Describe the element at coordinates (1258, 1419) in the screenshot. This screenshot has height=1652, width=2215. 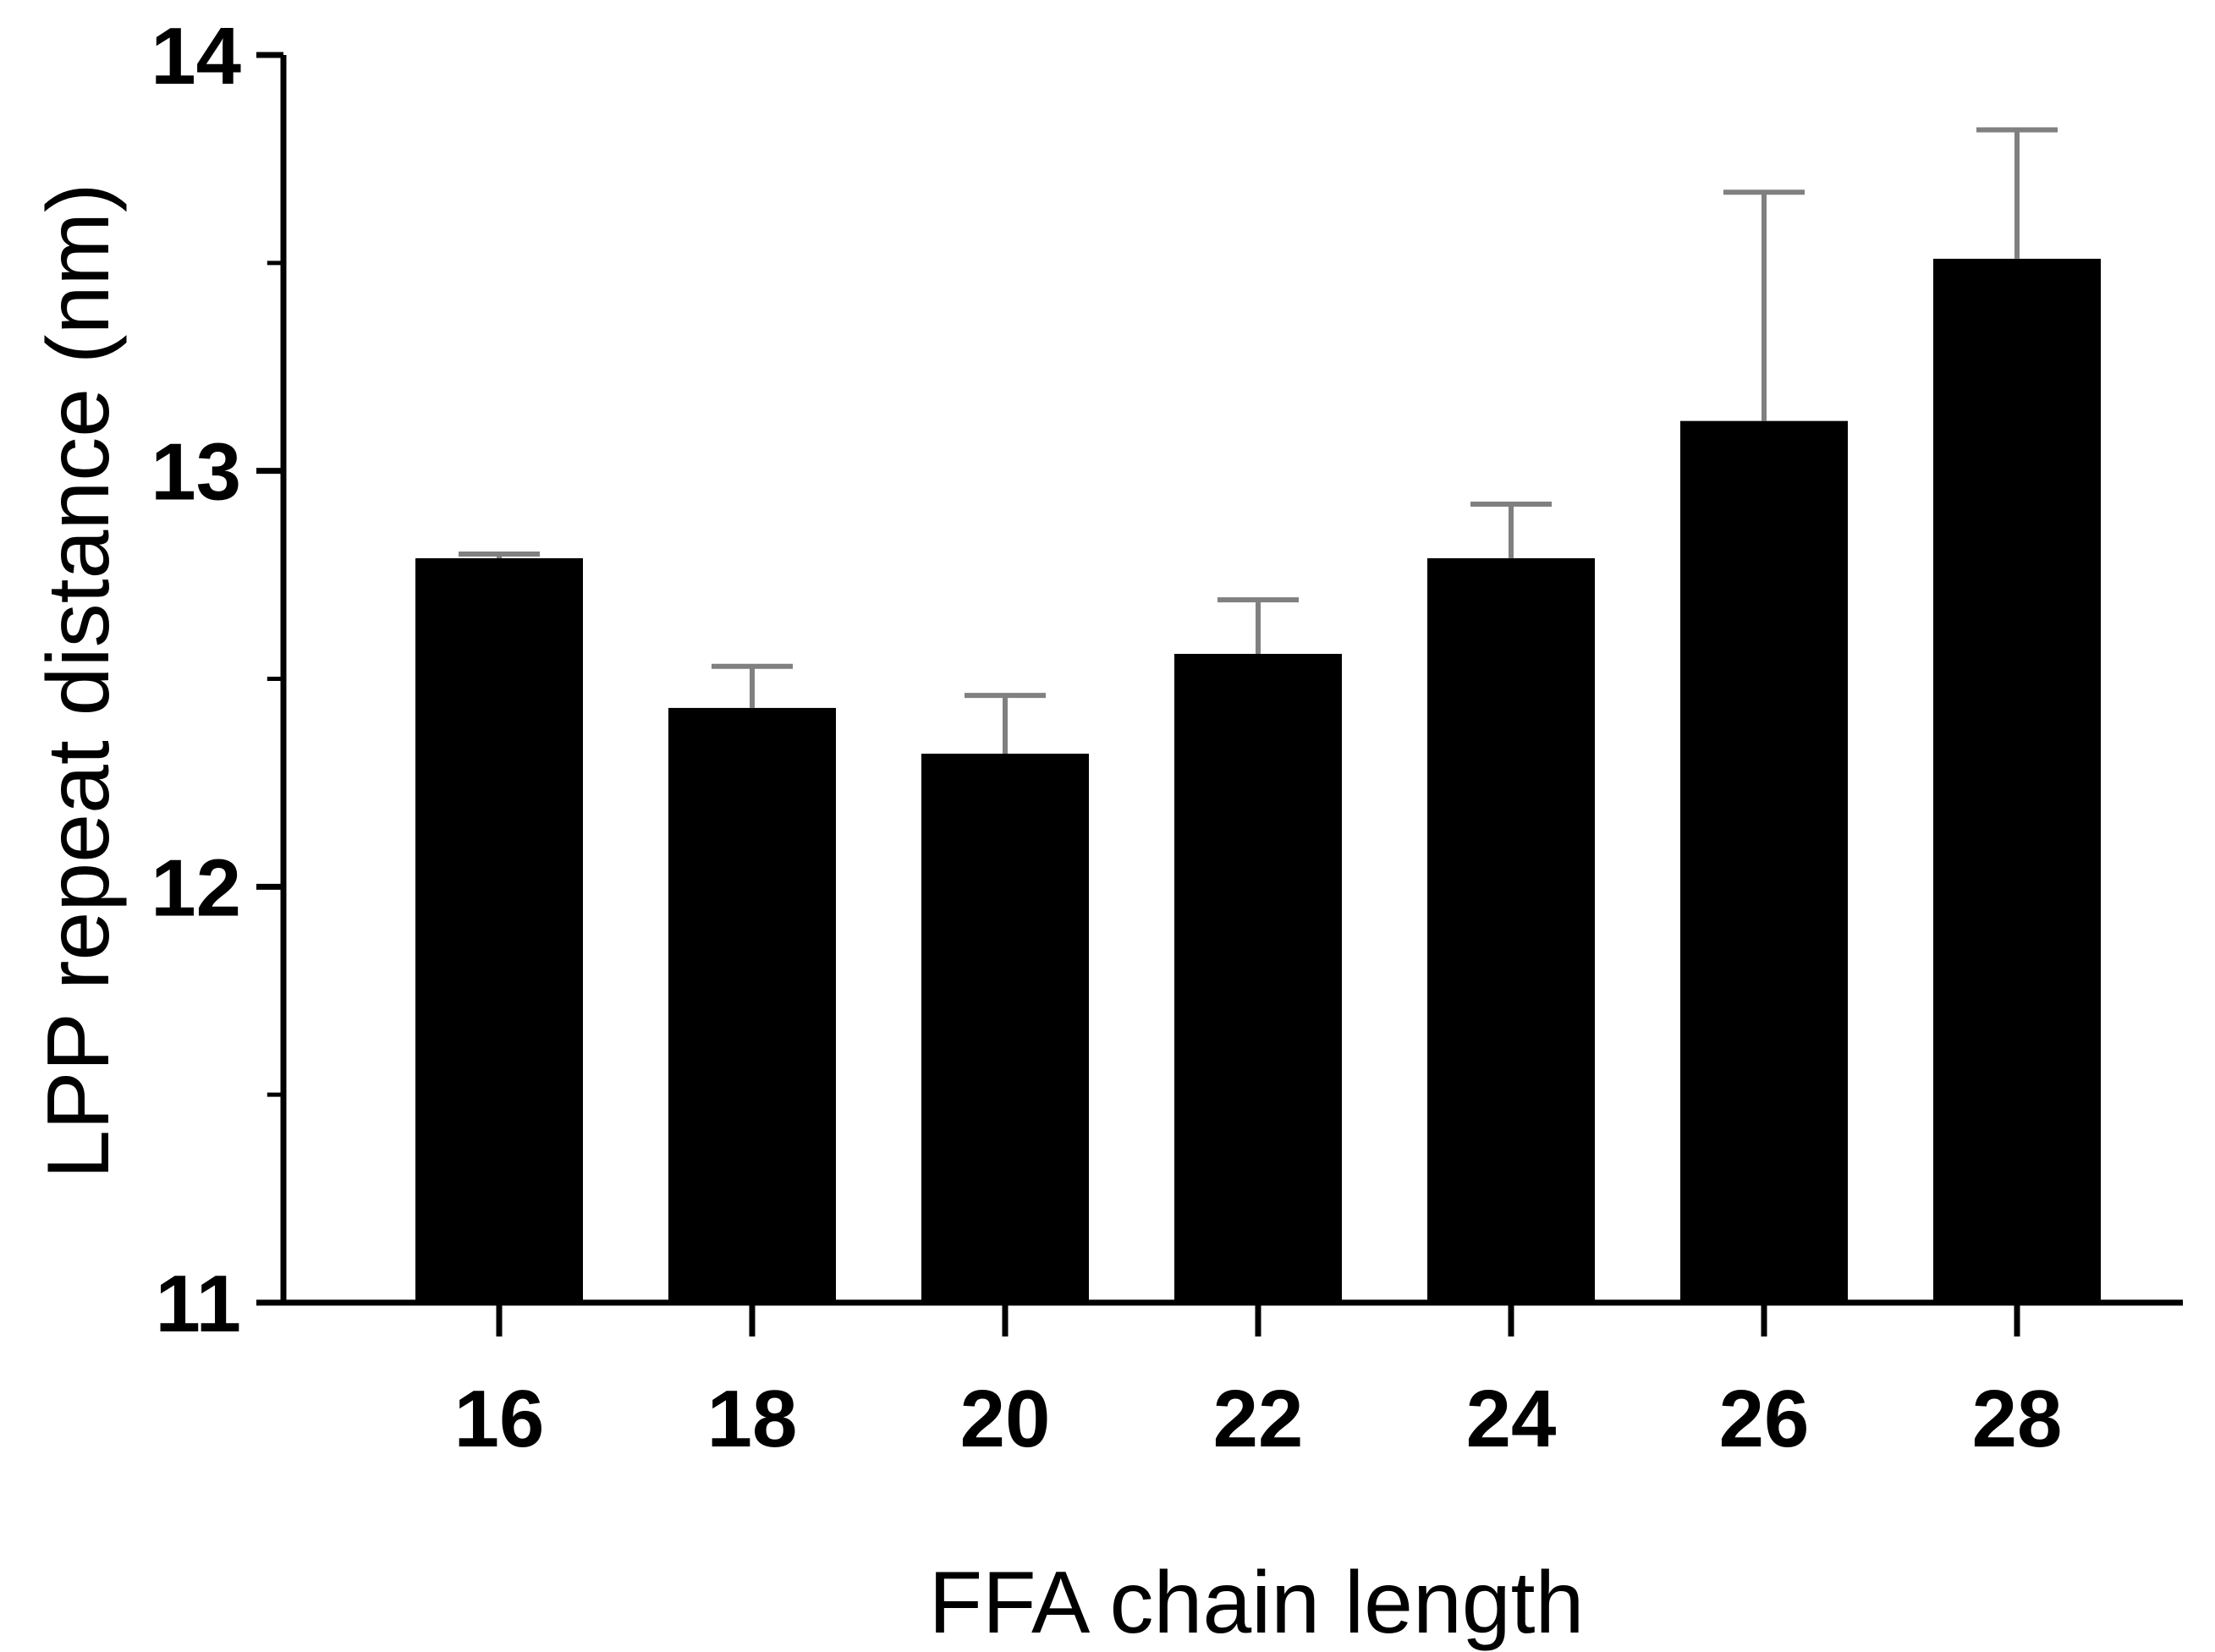
I see `x-tick-label-22: 22` at that location.